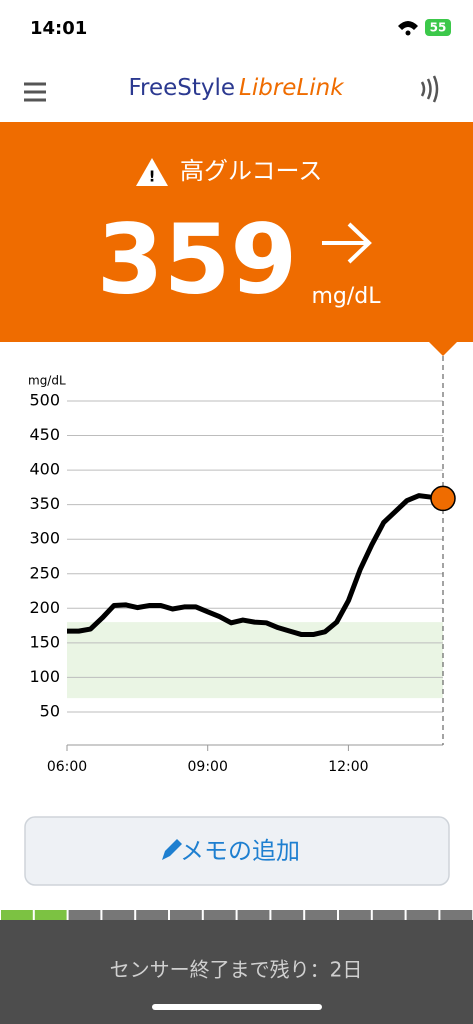 This screenshot has width=473, height=1024. What do you see at coordinates (44, 469) in the screenshot?
I see `y-tick-label: 400` at bounding box center [44, 469].